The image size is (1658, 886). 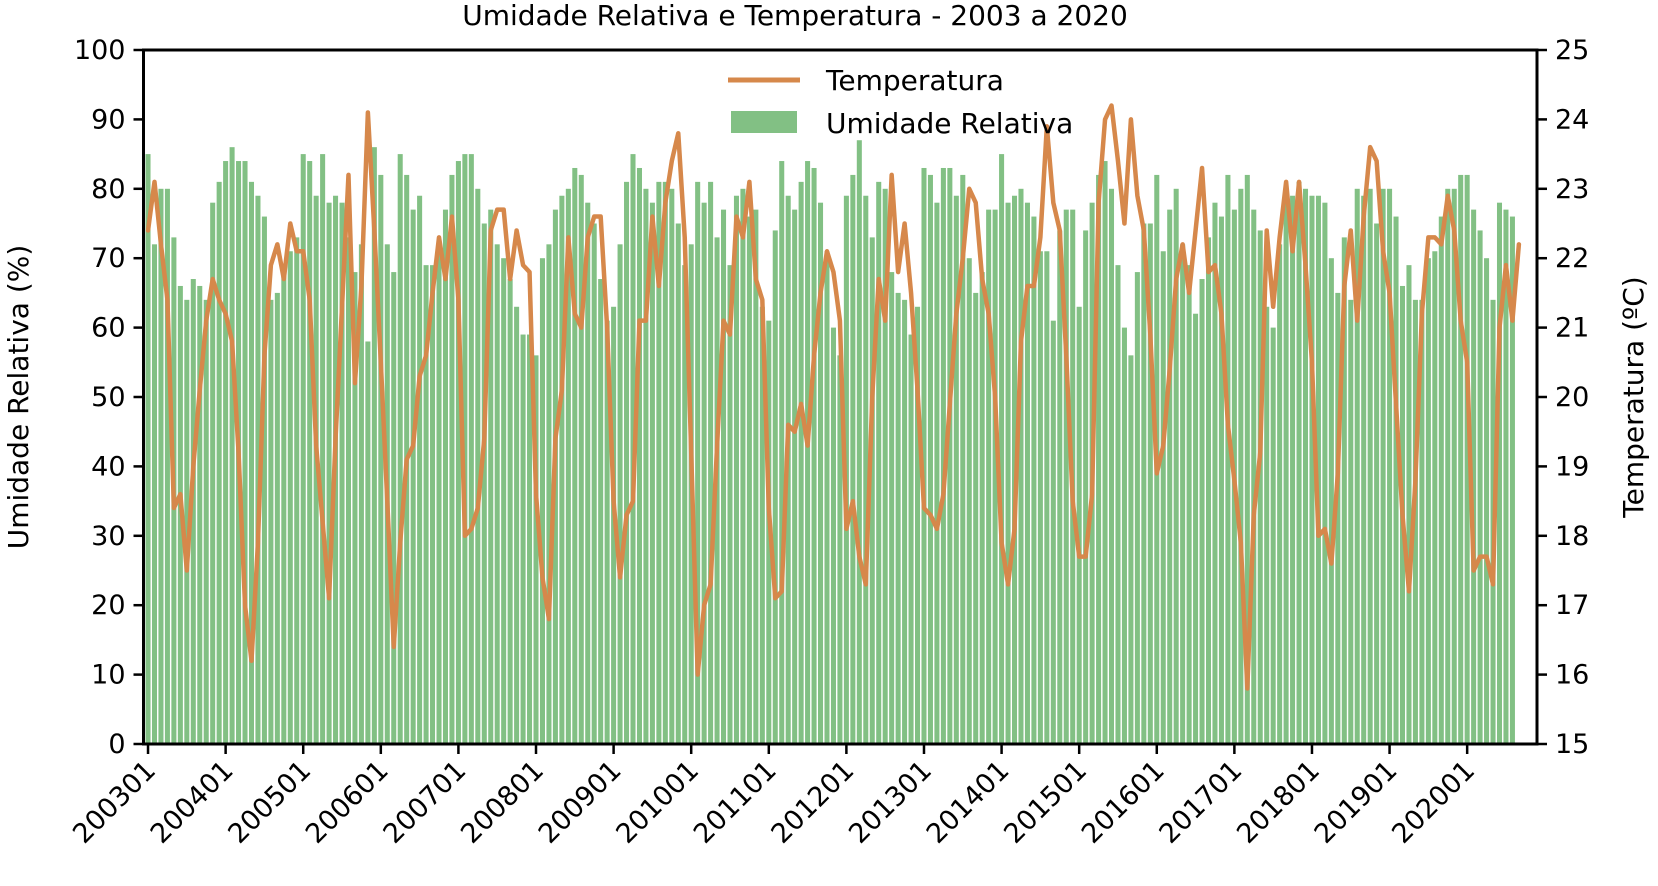 I want to click on x-tick-label: 201501, so click(x=1045, y=802).